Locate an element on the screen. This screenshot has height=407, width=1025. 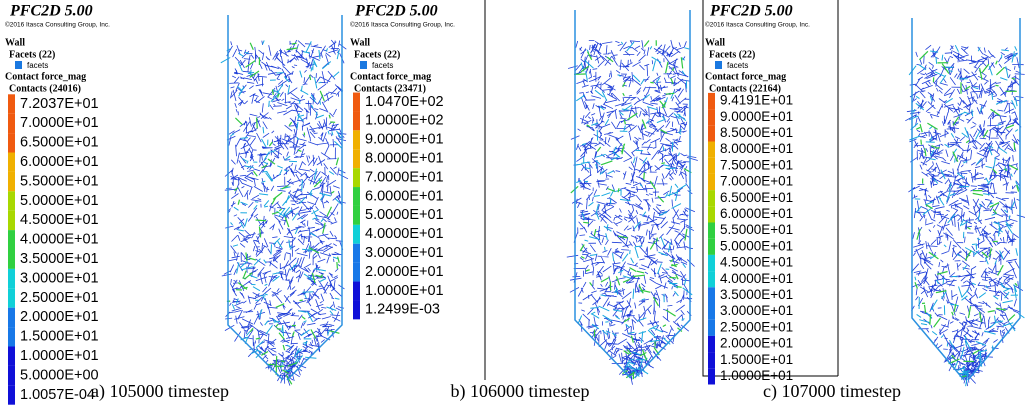
legend-value: 5.0000E+00 is located at coordinates (59, 375).